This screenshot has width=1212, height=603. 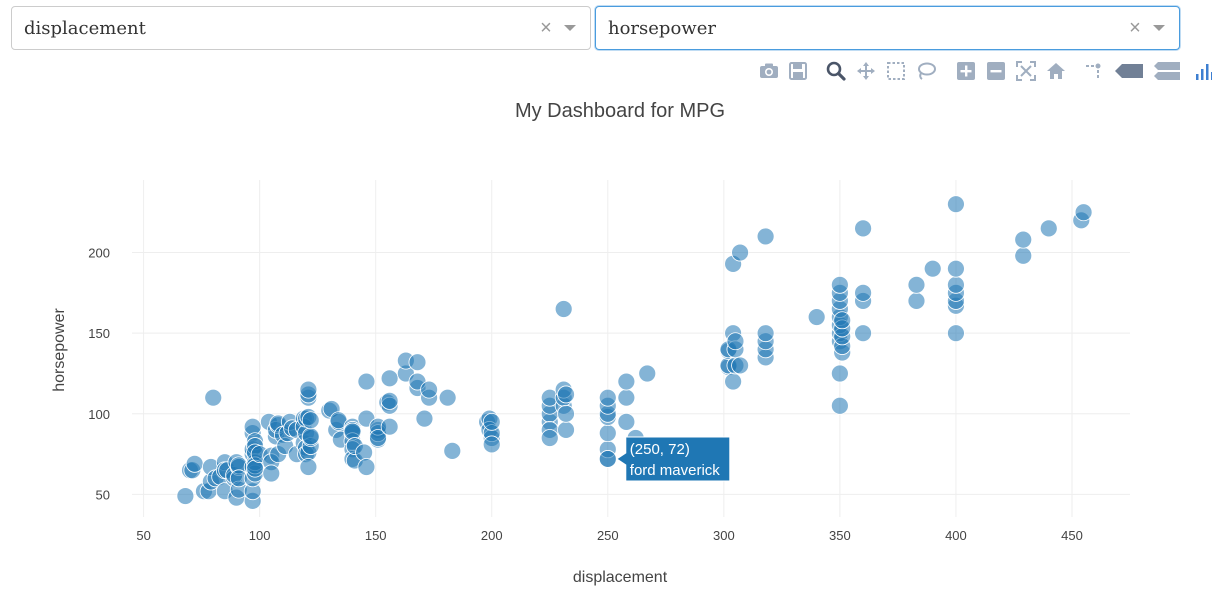 What do you see at coordinates (662, 28) in the screenshot?
I see `y-axis-selected-value: horsepower` at bounding box center [662, 28].